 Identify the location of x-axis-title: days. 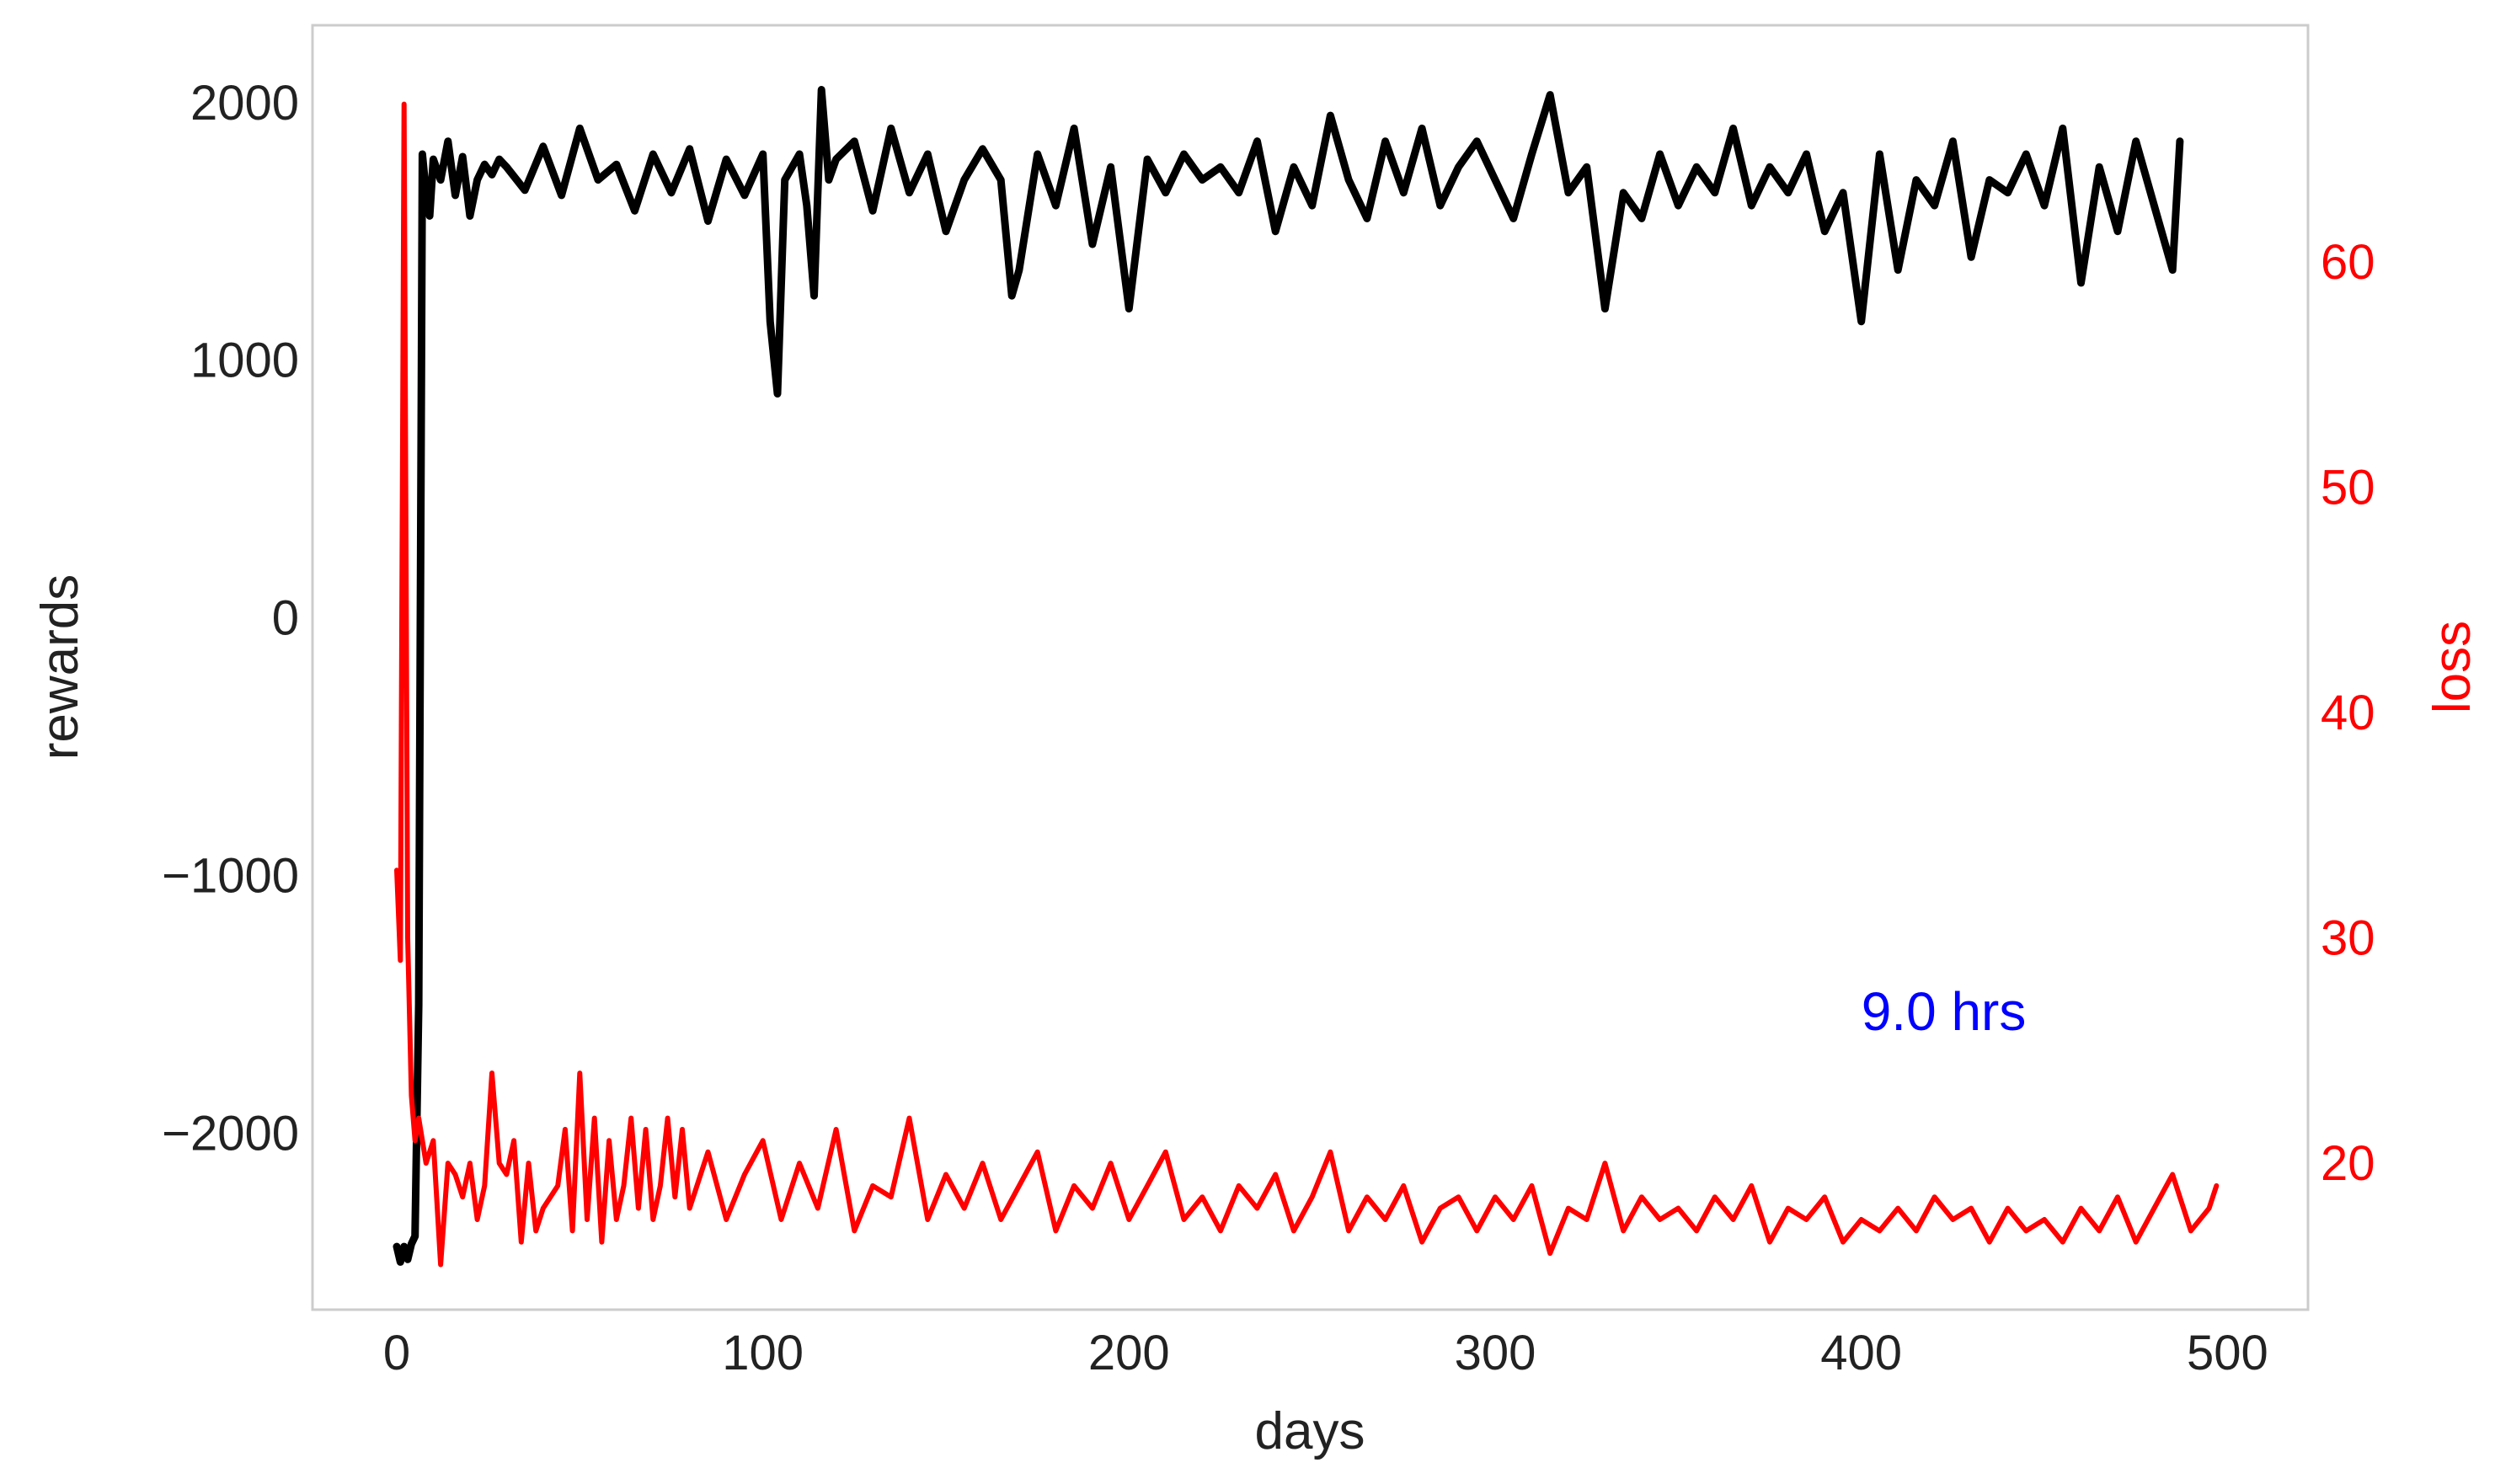
(1310, 1431).